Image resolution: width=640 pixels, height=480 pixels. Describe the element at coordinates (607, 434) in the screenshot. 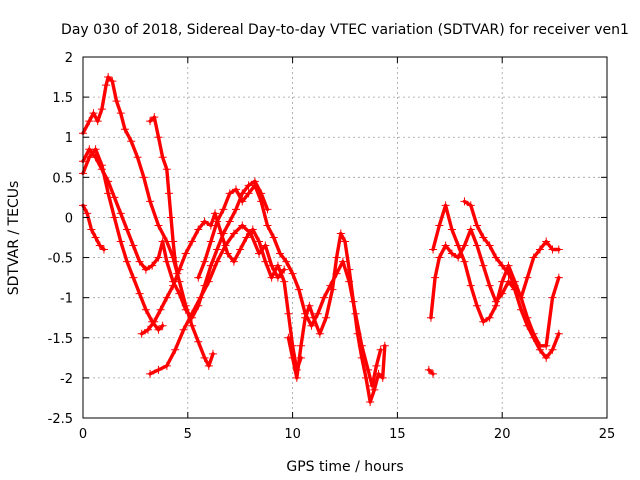

I see `x-tick-label: 25` at that location.